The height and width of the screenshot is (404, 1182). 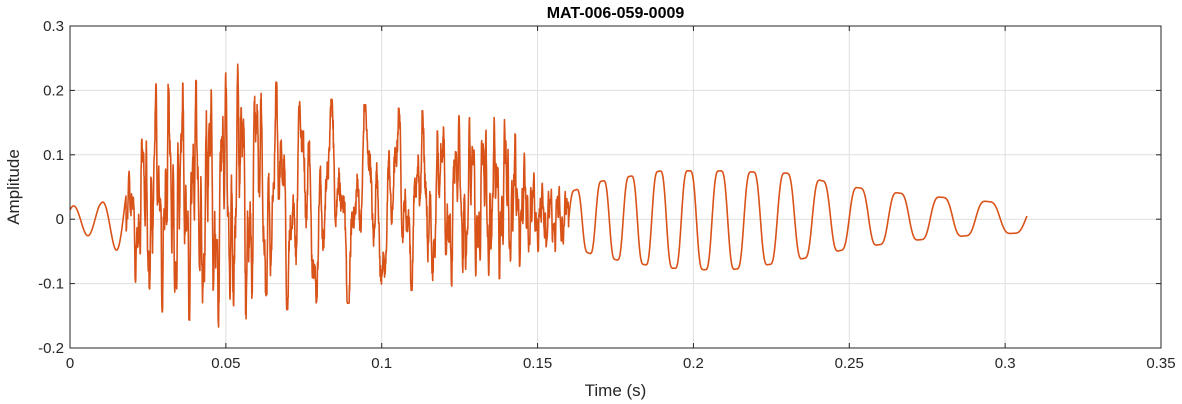 What do you see at coordinates (225, 363) in the screenshot?
I see `x-tick-label: 0.05` at bounding box center [225, 363].